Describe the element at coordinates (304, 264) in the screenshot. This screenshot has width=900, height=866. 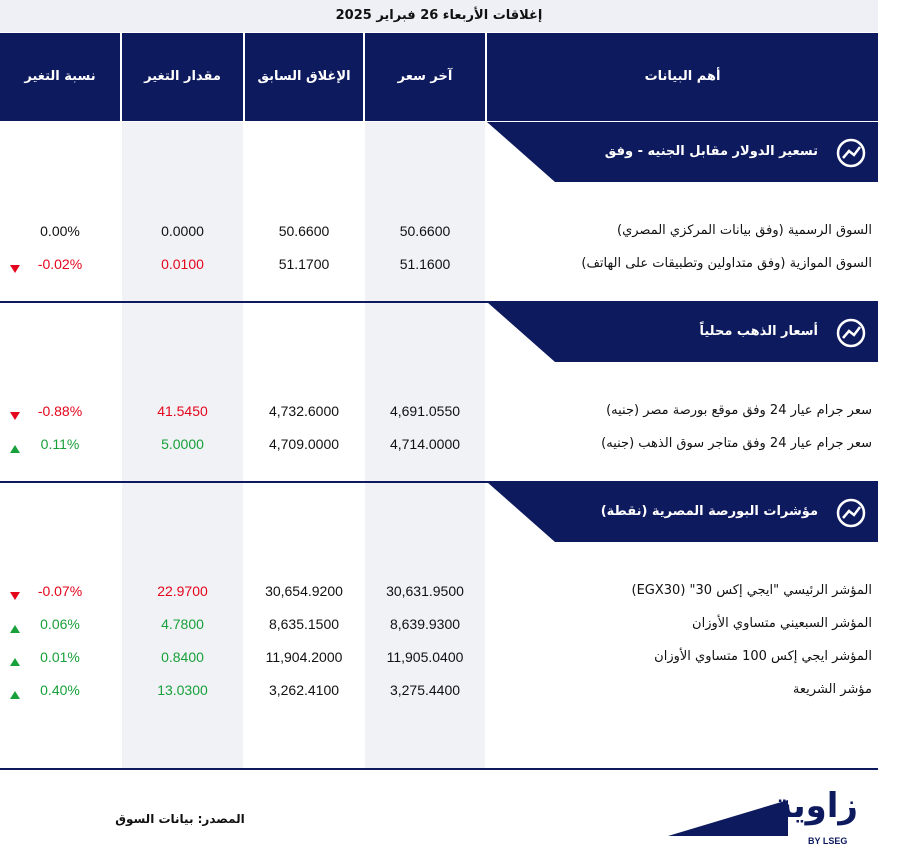
I see `cell-value: 51.1700` at that location.